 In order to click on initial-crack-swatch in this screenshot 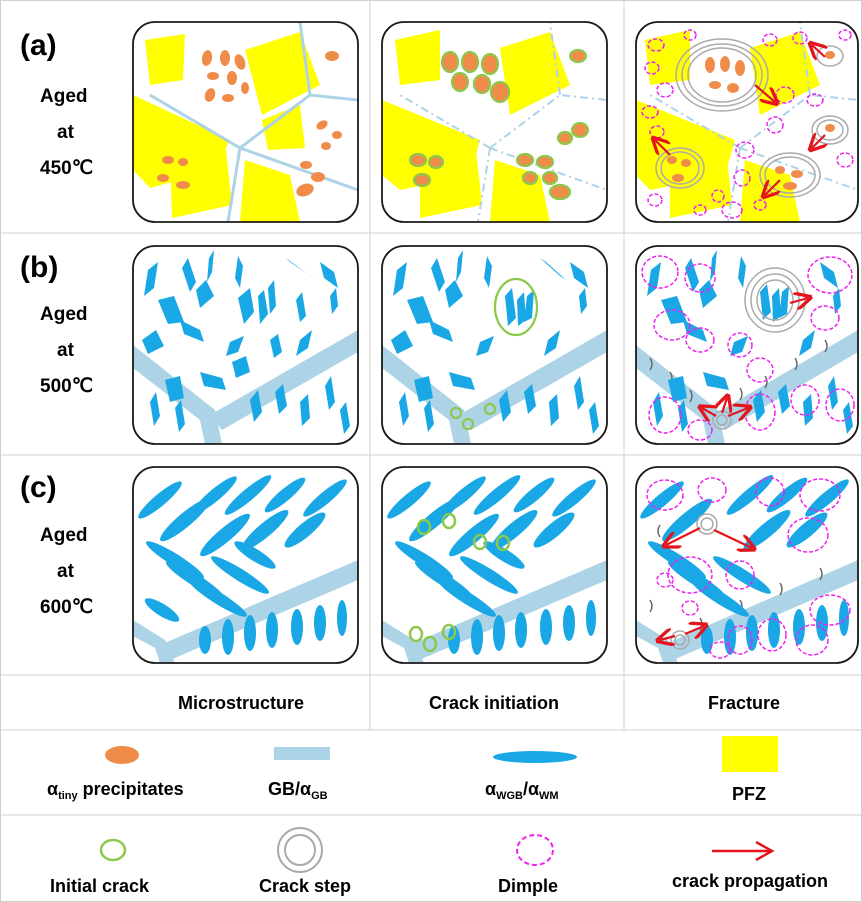, I will do `click(113, 850)`.